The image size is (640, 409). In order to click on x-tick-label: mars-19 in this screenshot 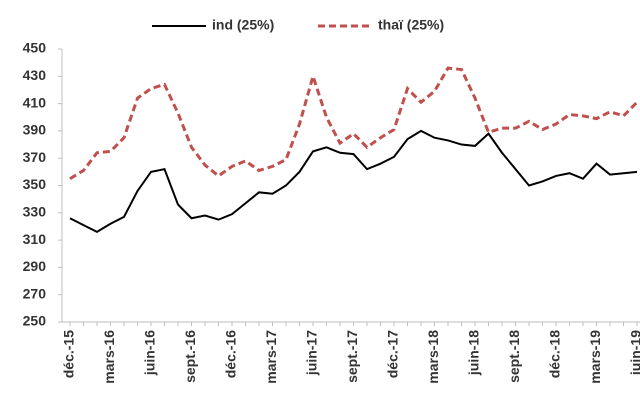, I will do `click(595, 357)`.